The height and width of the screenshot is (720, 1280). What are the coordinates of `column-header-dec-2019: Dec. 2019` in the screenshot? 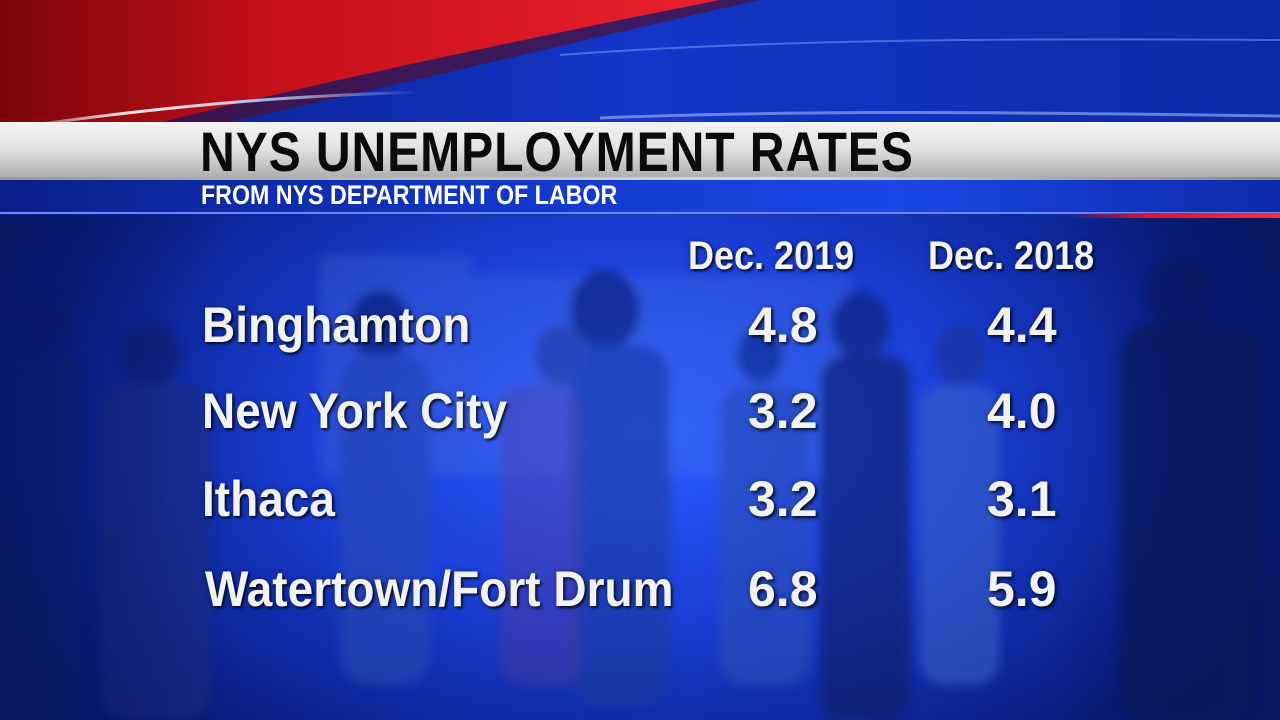 It's located at (771, 256).